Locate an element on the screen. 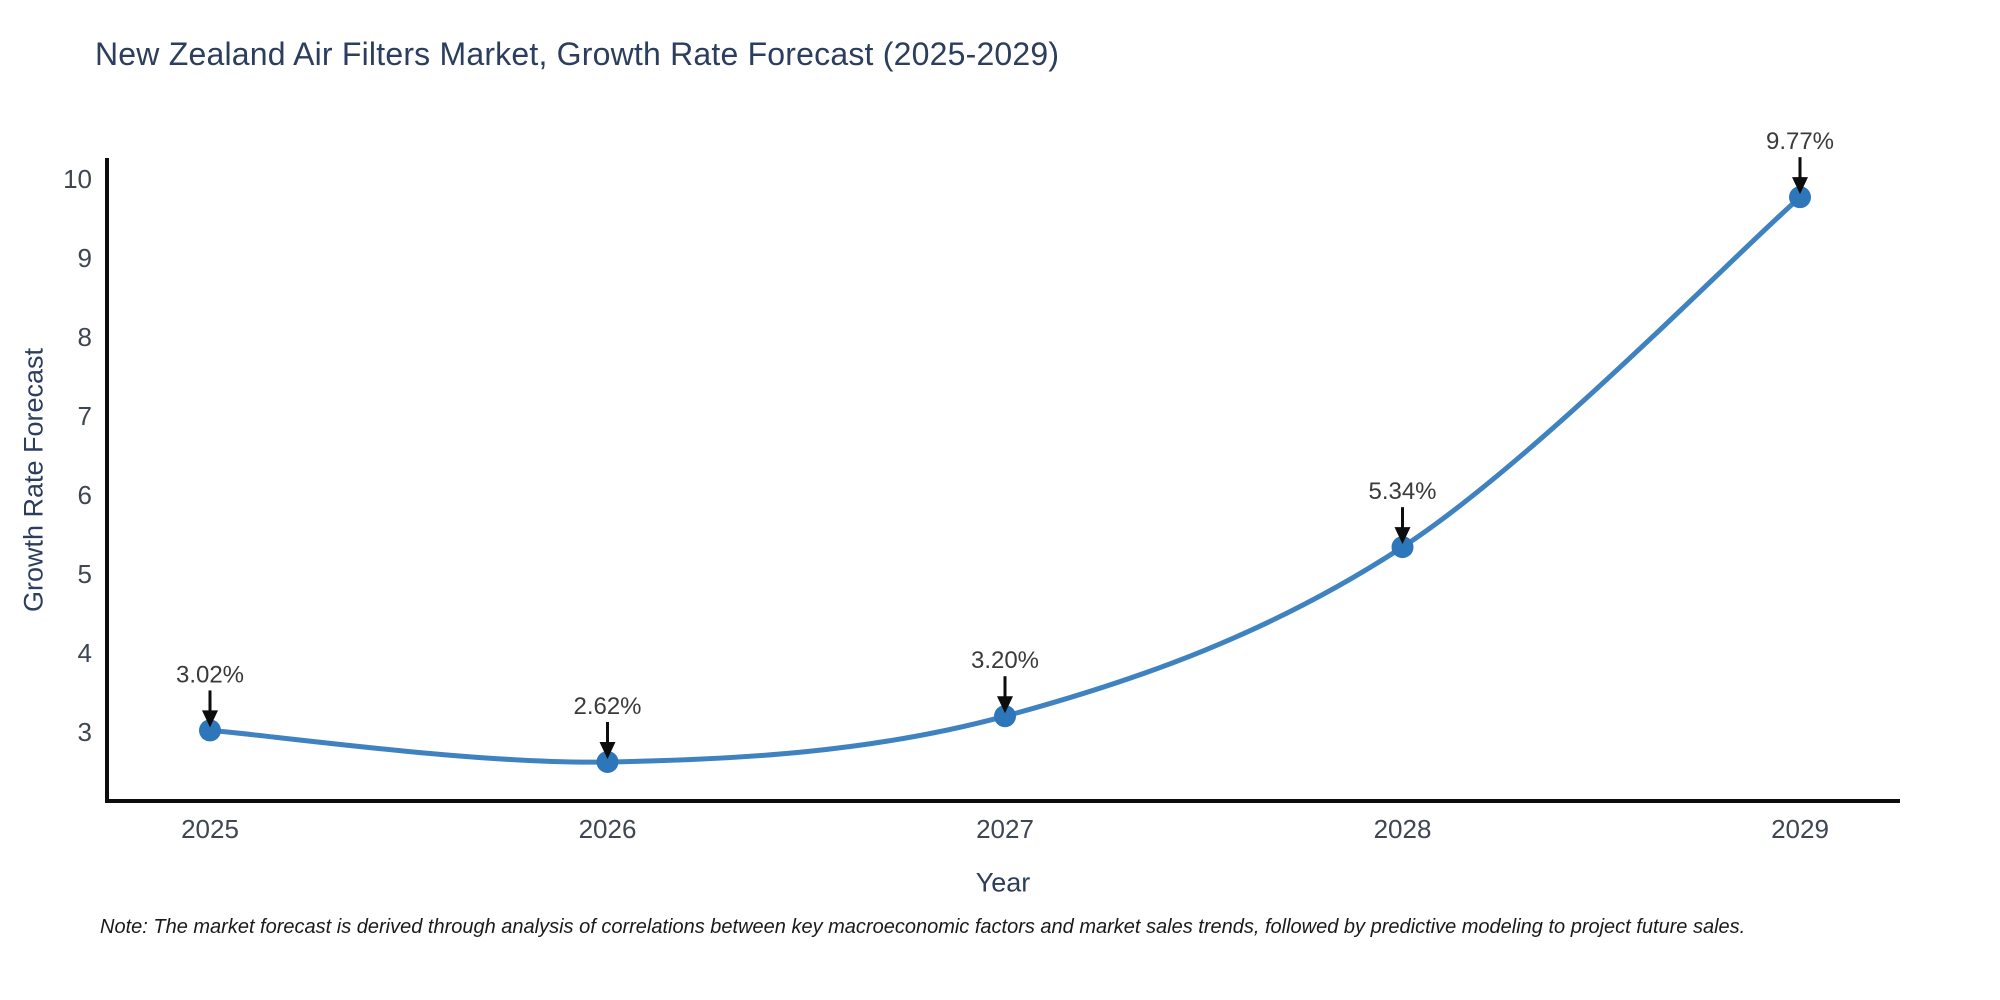 The image size is (2000, 1000). y-tick-label: 9 is located at coordinates (85, 258).